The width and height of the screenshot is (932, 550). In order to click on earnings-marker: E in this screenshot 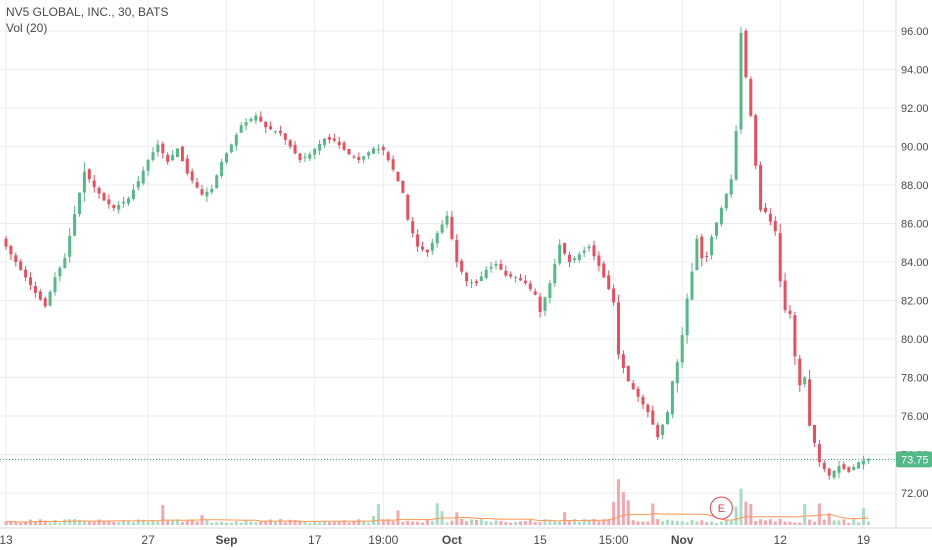, I will do `click(721, 508)`.